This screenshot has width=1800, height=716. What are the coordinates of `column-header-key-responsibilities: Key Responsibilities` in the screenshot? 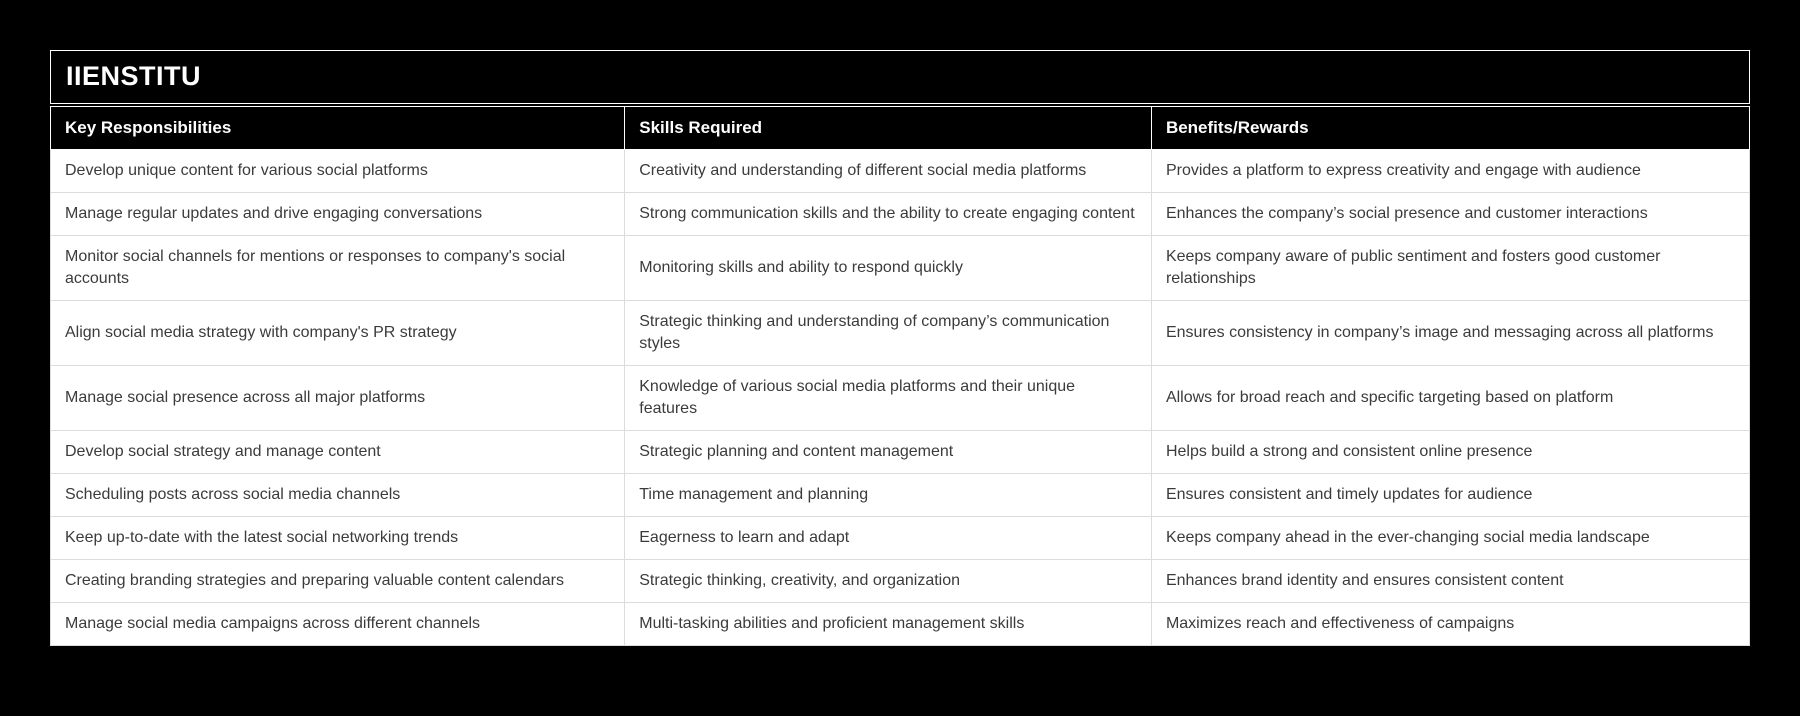 It's located at (337, 128).